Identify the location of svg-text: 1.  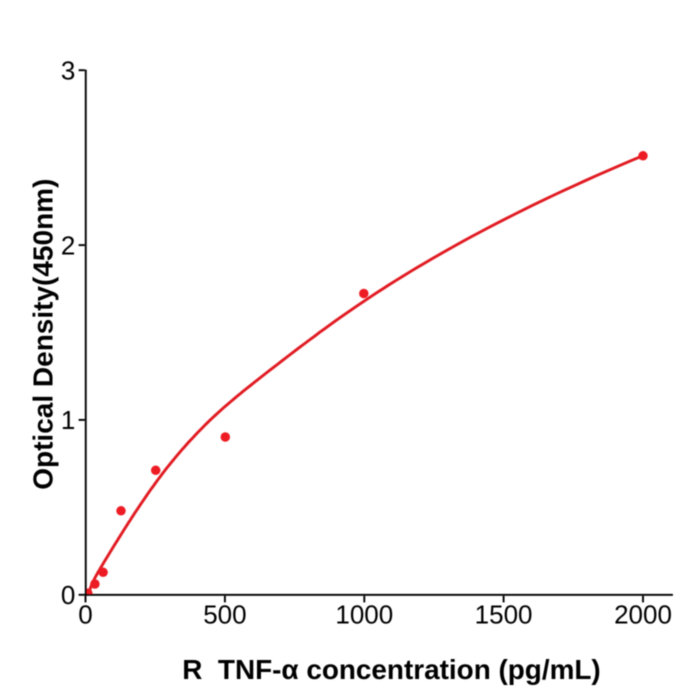
(68, 420).